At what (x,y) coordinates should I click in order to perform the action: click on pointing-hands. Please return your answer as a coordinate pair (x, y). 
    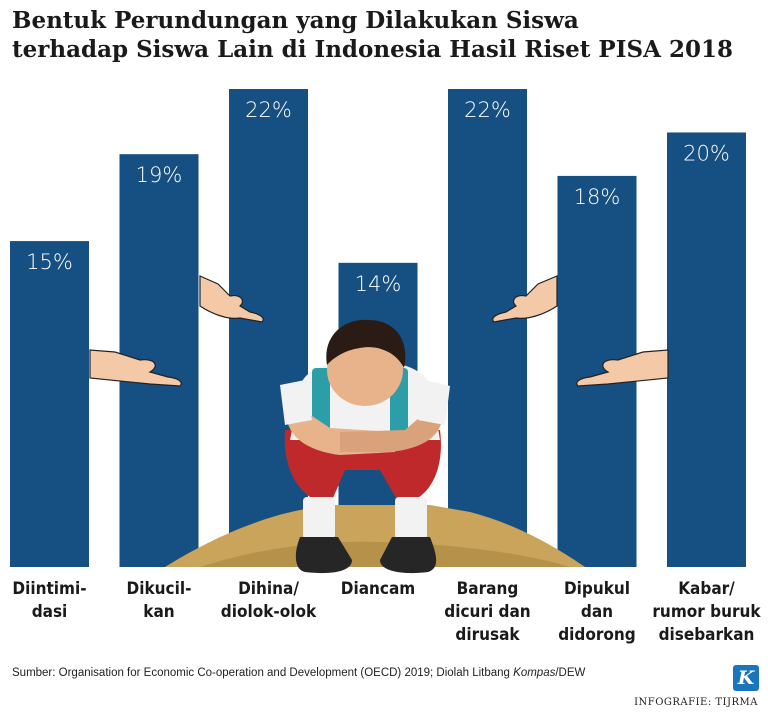
    Looking at the image, I should click on (379, 331).